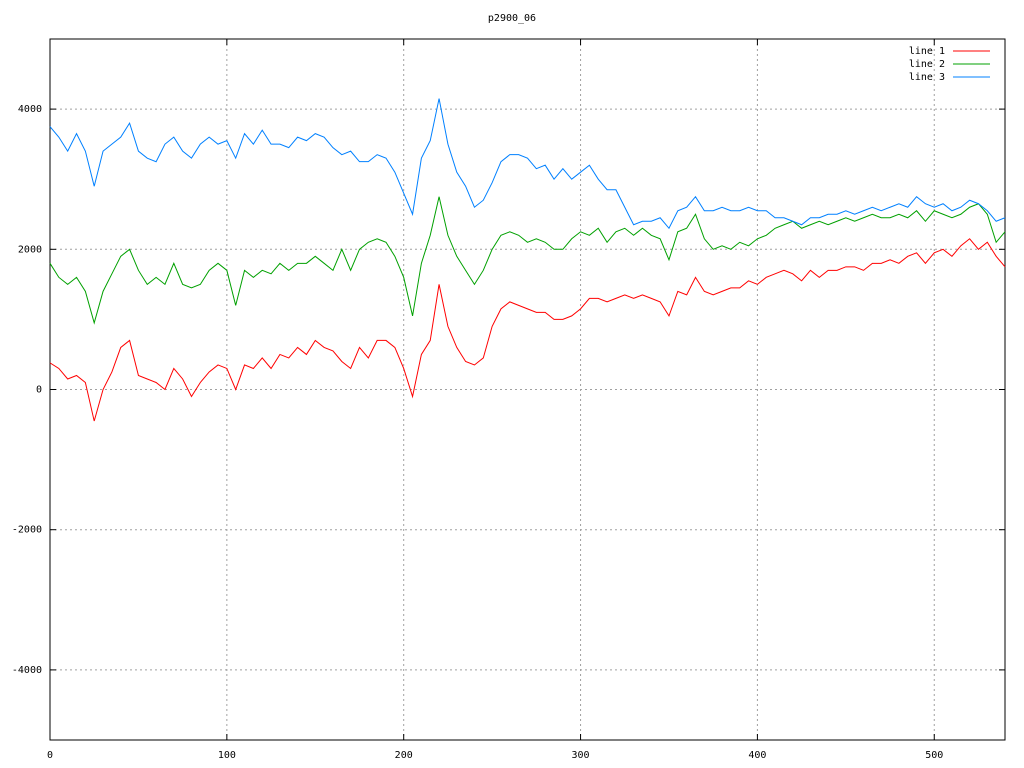 The image size is (1024, 768). I want to click on x-tick-label: 200, so click(404, 755).